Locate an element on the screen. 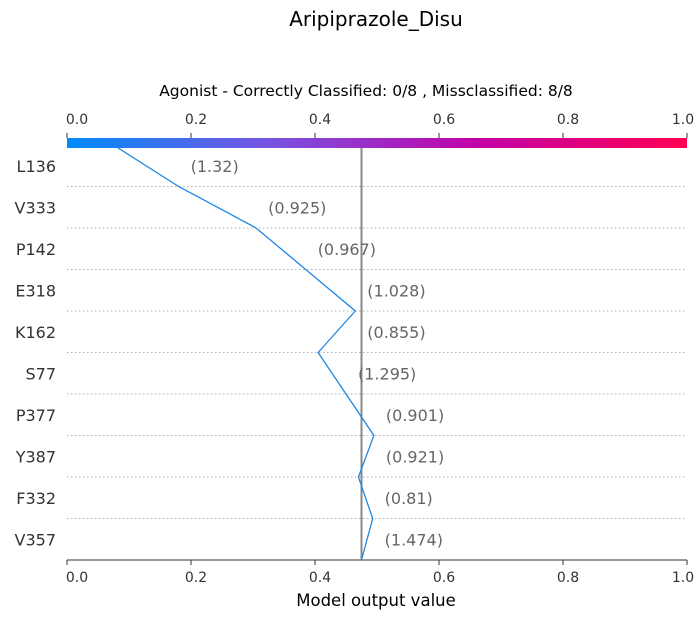 The height and width of the screenshot is (618, 696). top-tick-label: 1.0 is located at coordinates (683, 120).